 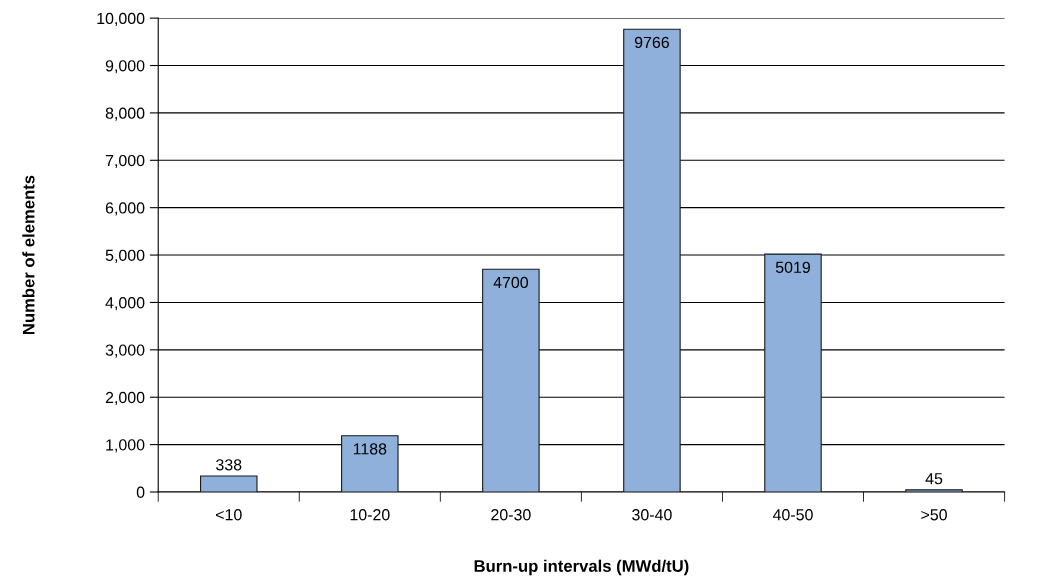 What do you see at coordinates (140, 492) in the screenshot?
I see `y-tick-label: 0` at bounding box center [140, 492].